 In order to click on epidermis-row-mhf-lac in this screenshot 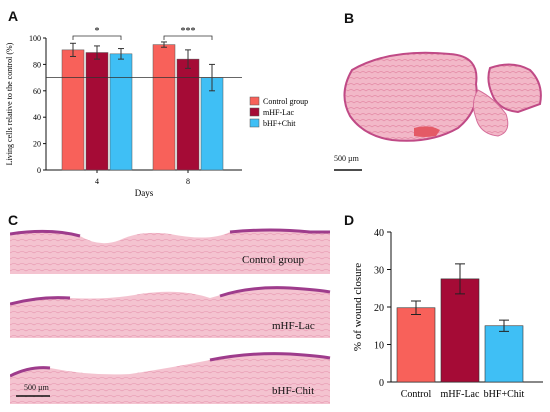, I will do `click(170, 296)`.